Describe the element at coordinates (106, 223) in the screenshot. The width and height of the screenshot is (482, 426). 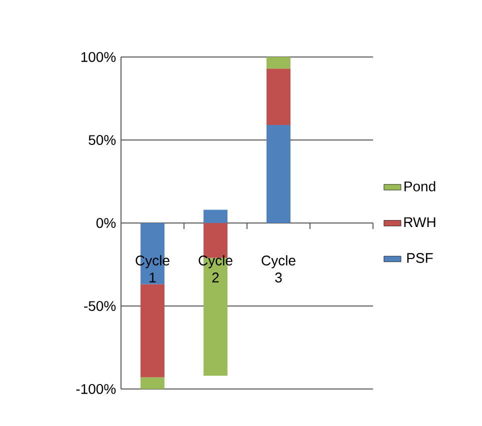
I see `y-tick-label: 0%` at that location.